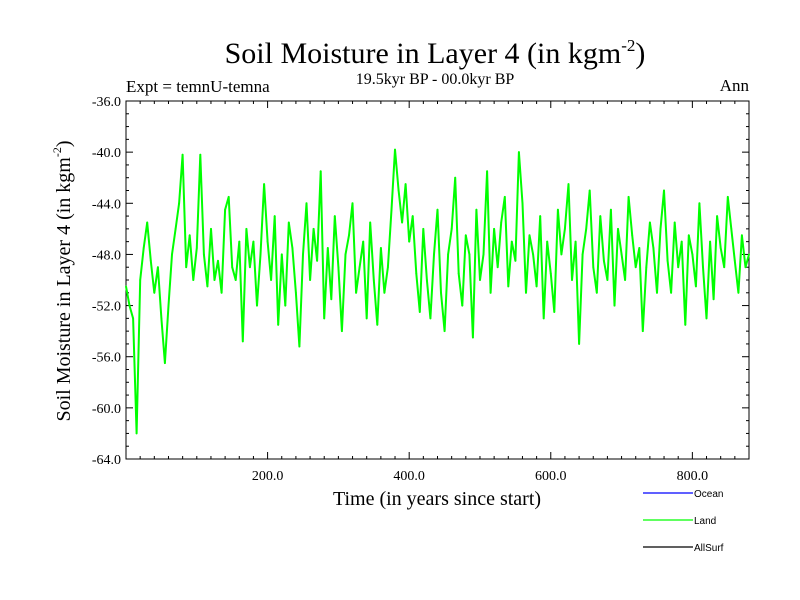 This screenshot has width=800, height=600. I want to click on legend: Ocean Land AllSurf, so click(683, 521).